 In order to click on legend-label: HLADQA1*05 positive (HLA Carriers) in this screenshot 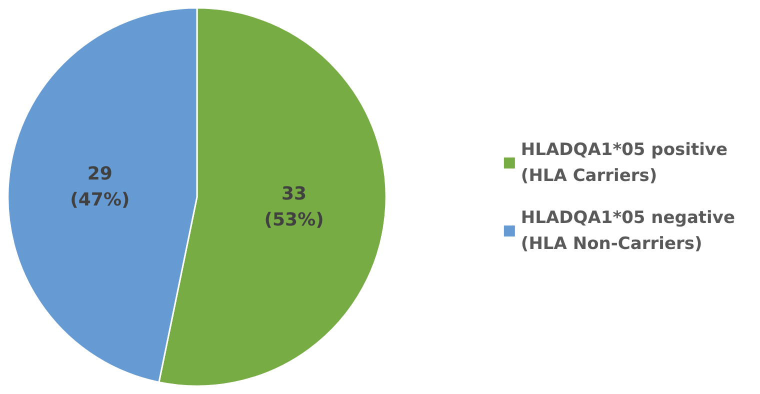, I will do `click(624, 163)`.